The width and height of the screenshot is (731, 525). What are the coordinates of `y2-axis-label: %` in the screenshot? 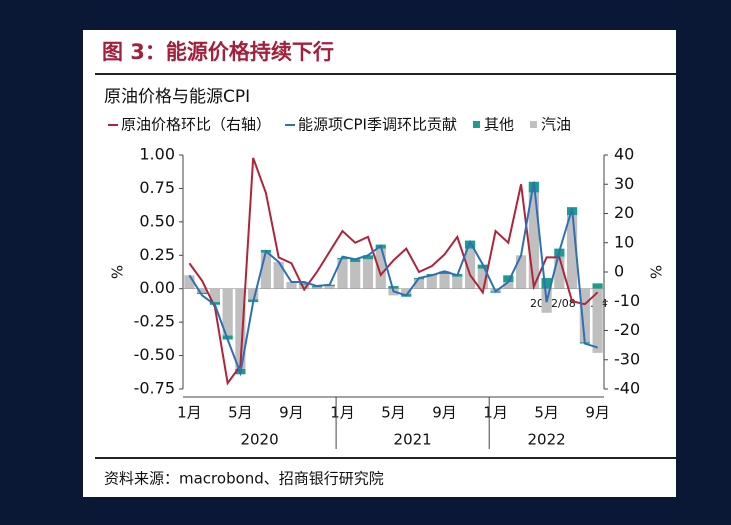 It's located at (656, 272).